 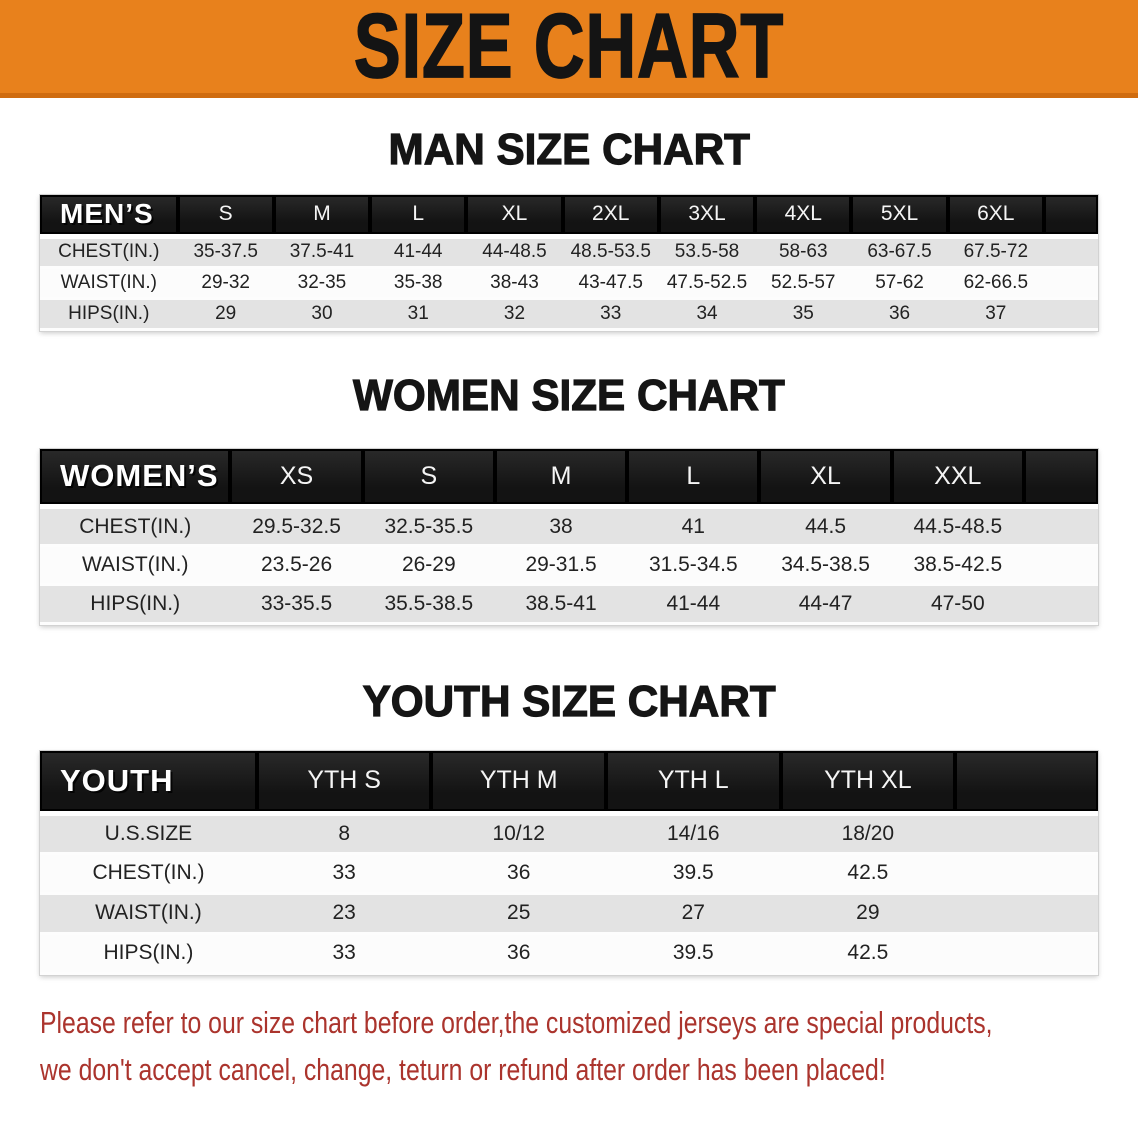 What do you see at coordinates (561, 604) in the screenshot?
I see `table-cell: 38.5-41` at bounding box center [561, 604].